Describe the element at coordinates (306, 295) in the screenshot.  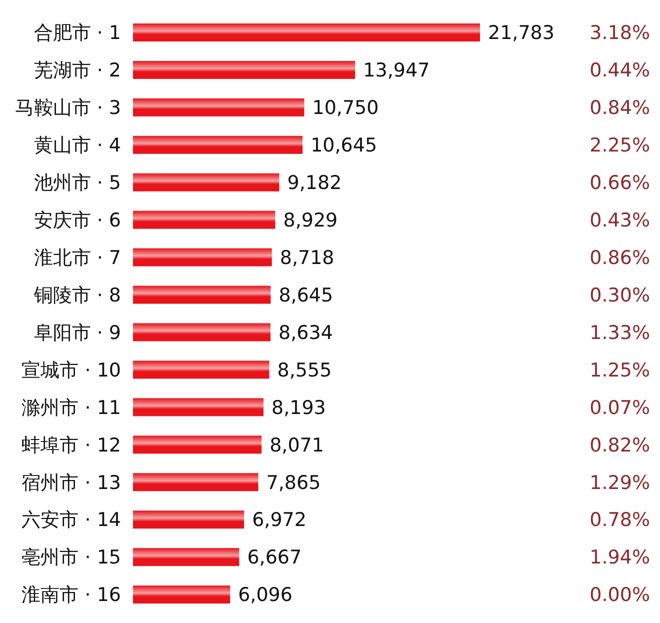
I see `data-label: 8,645` at that location.